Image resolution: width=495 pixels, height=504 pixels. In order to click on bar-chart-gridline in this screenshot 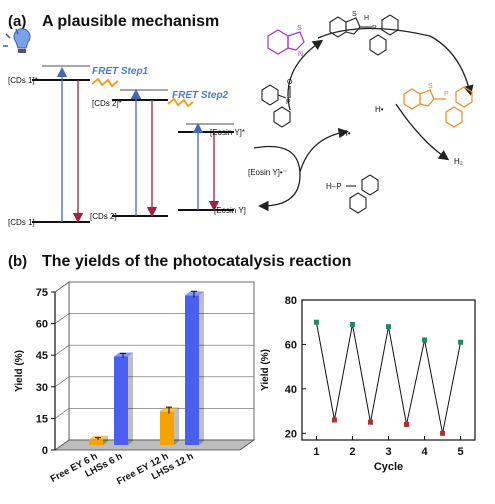, I will do `click(154, 287)`.